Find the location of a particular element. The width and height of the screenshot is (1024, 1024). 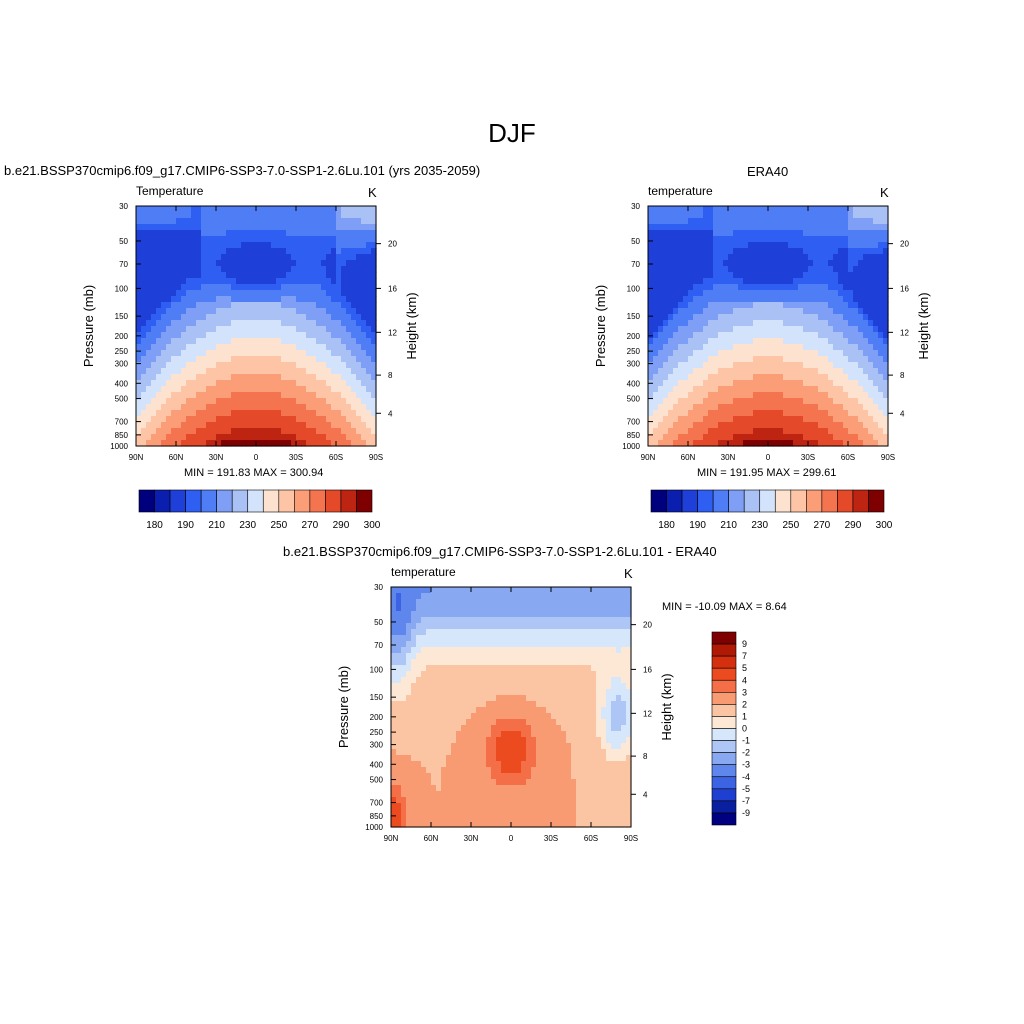

var-label-obs: temperature is located at coordinates (680, 191).